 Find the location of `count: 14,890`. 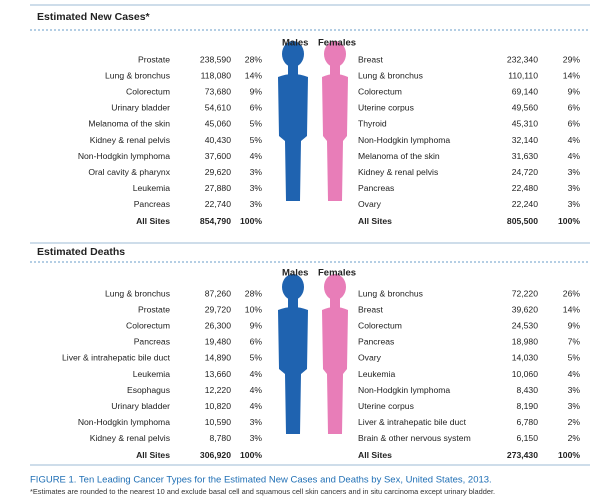

count: 14,890 is located at coordinates (218, 358).